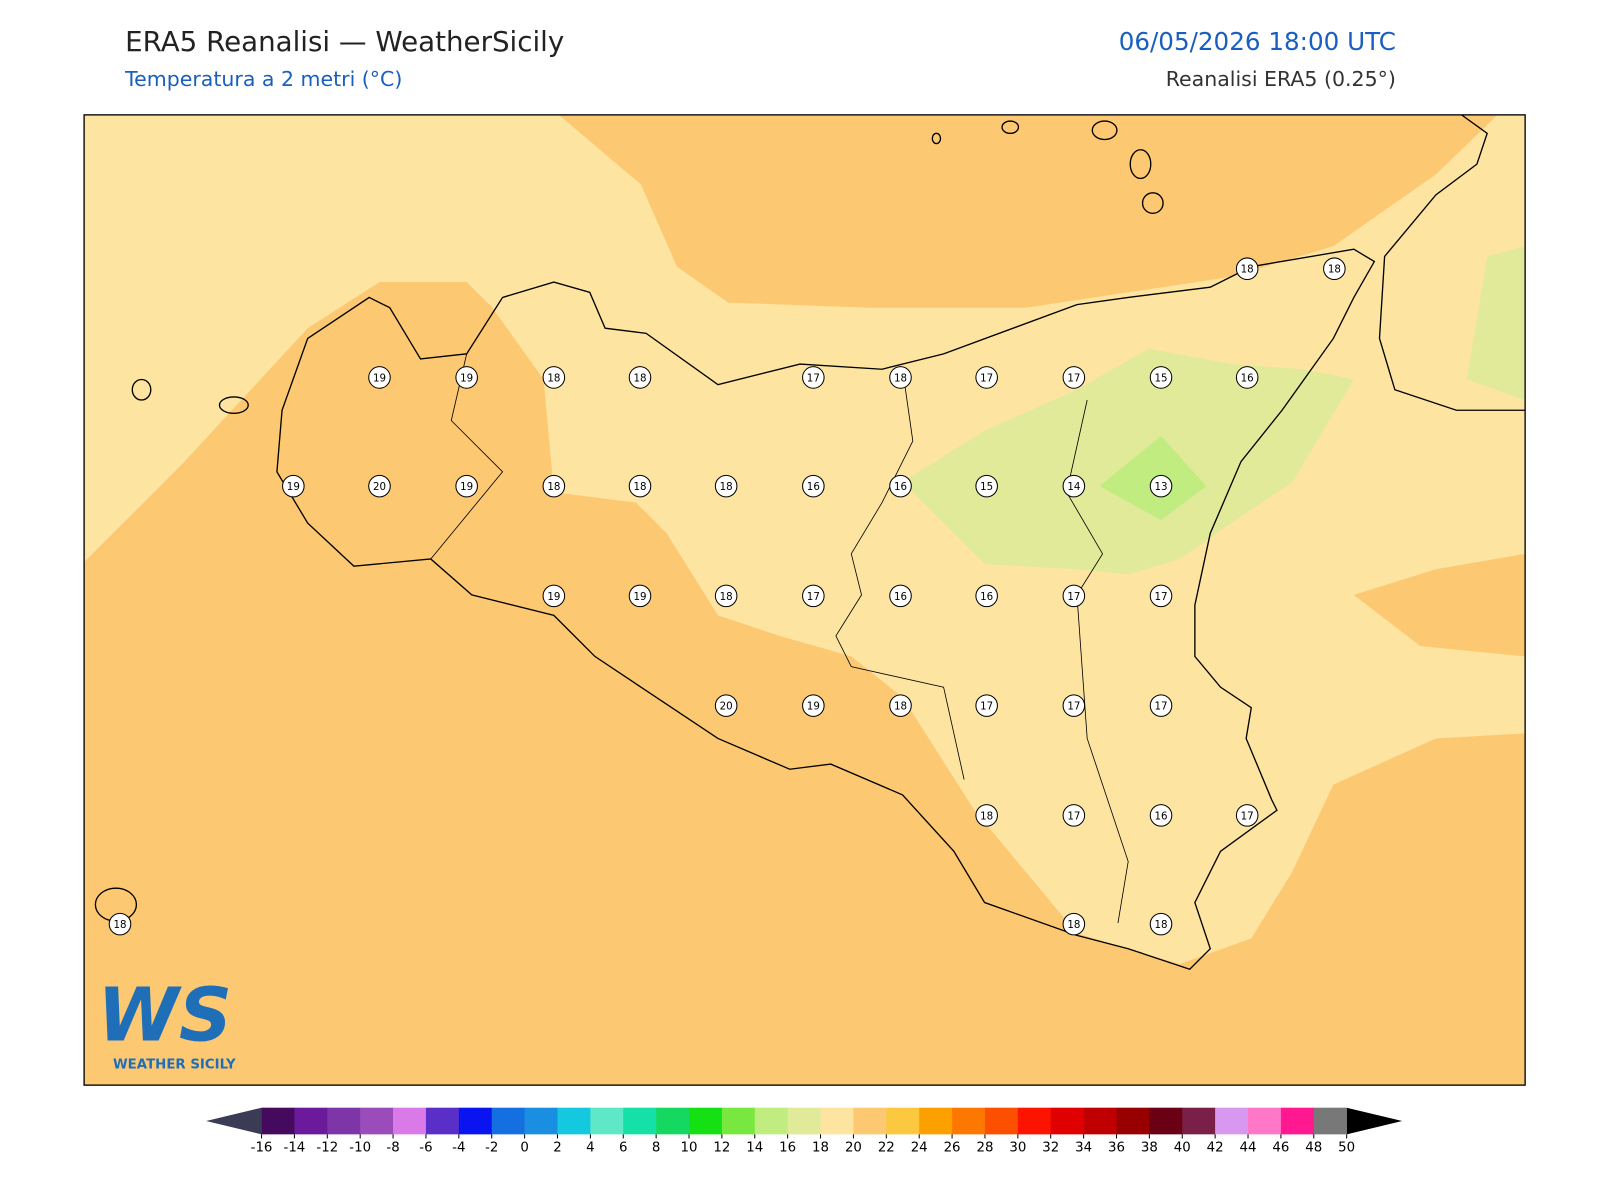  What do you see at coordinates (721, 1148) in the screenshot?
I see `colorbar-tick-label: 12` at bounding box center [721, 1148].